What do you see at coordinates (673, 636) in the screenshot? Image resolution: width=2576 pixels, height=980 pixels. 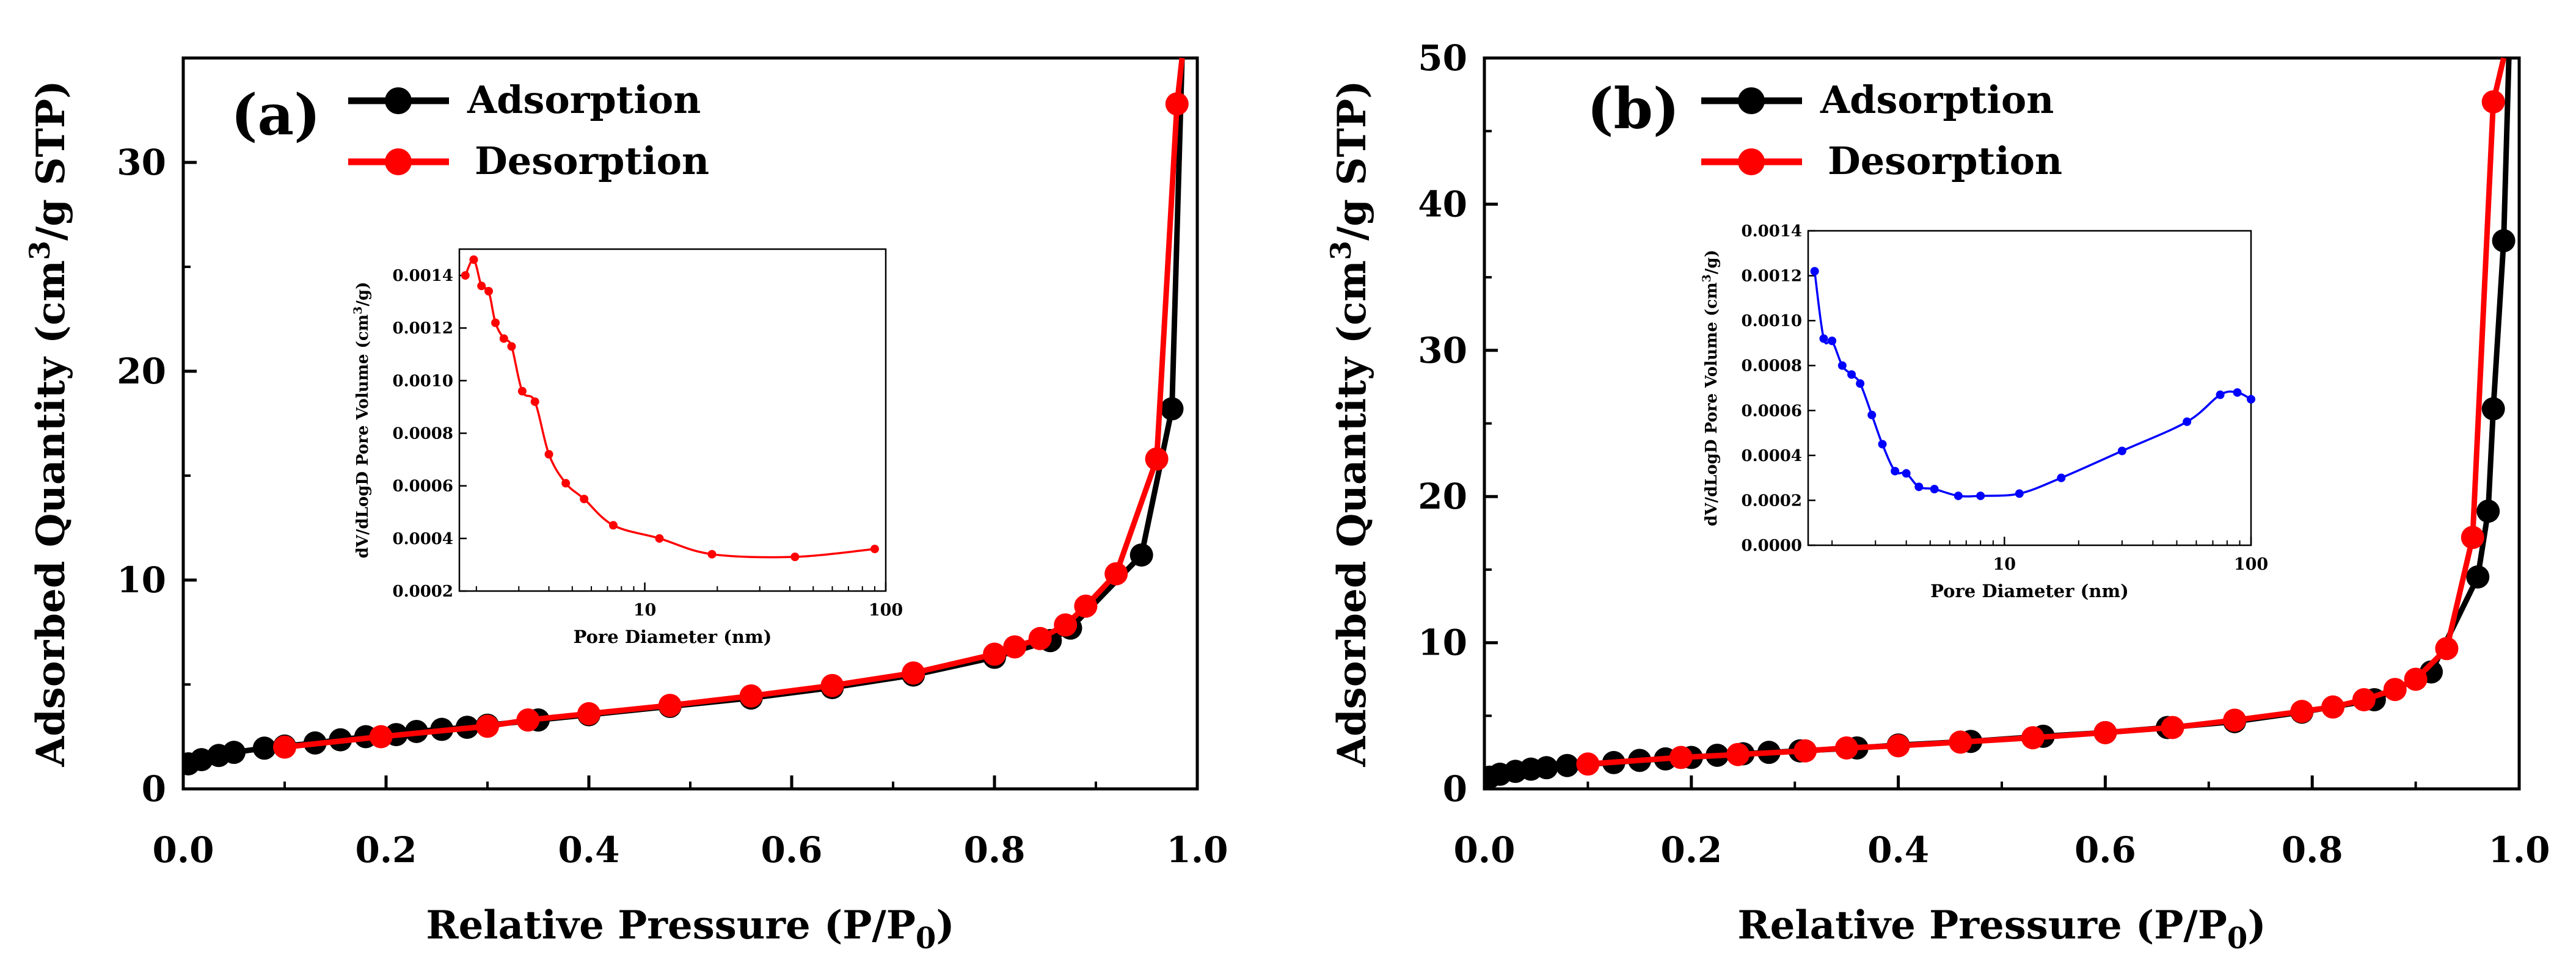 I see `inset-x-axis-label: Pore Diameter (nm)` at bounding box center [673, 636].